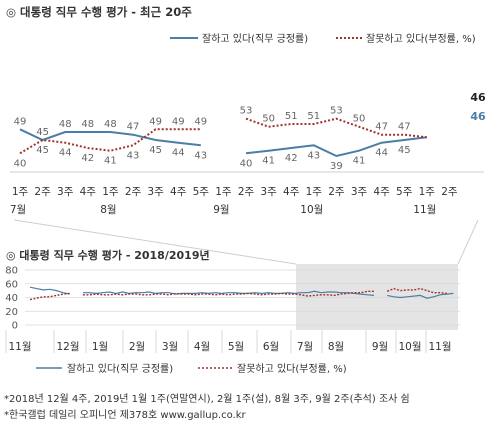  What do you see at coordinates (67, 347) in the screenshot?
I see `month-label: 12월` at bounding box center [67, 347].